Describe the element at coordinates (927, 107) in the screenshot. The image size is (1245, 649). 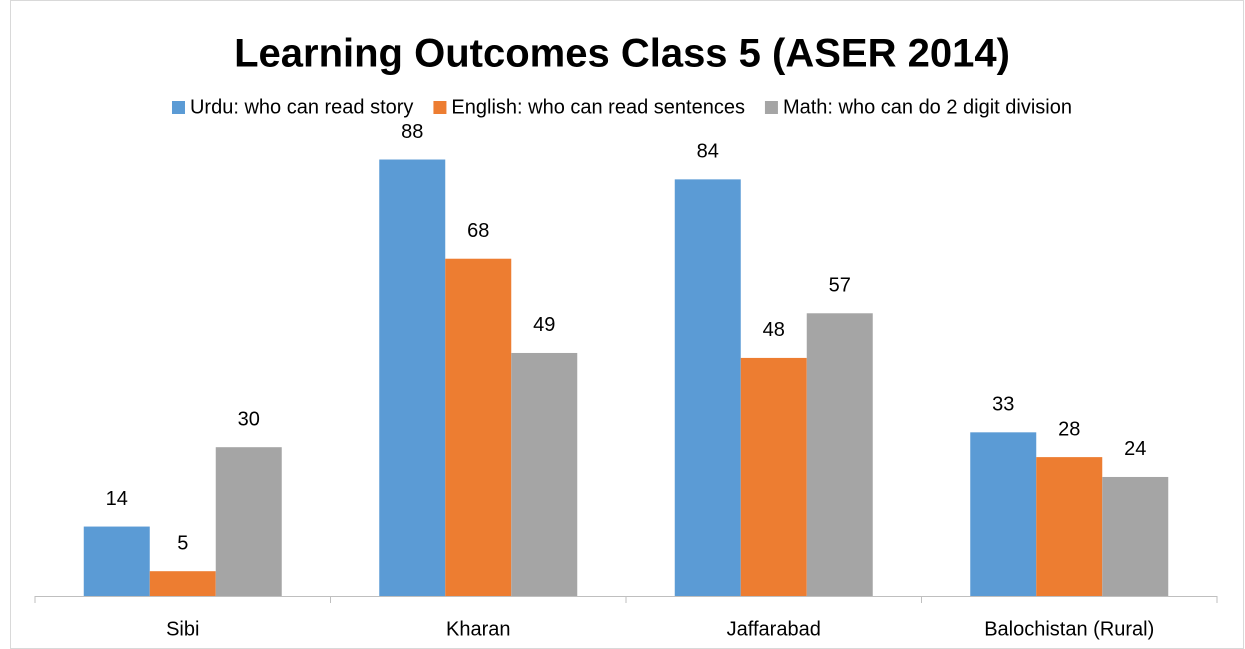
I see `legend-label: Math: who can do 2 digit division` at that location.